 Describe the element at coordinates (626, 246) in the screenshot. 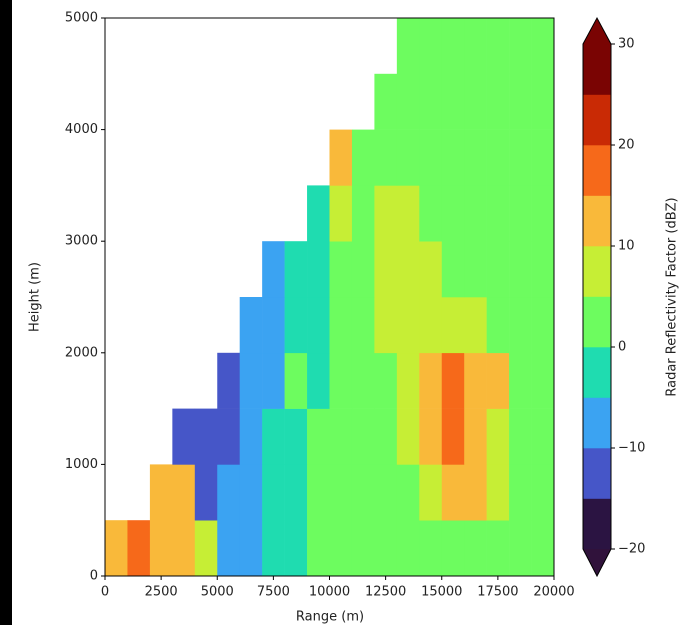

I see `colorbar-tick-label: 10` at that location.